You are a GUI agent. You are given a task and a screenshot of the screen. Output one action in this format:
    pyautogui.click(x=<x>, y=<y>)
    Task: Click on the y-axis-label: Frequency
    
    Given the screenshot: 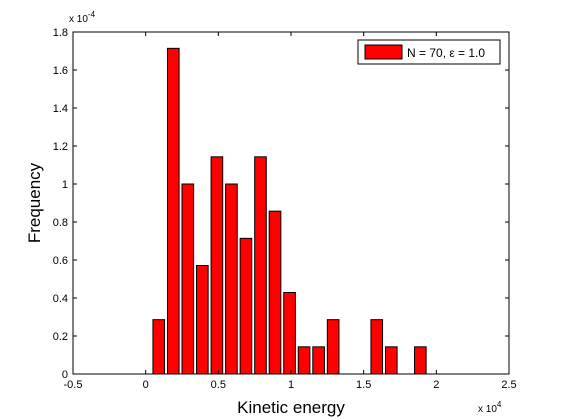 What is the action you would take?
    pyautogui.click(x=34, y=202)
    